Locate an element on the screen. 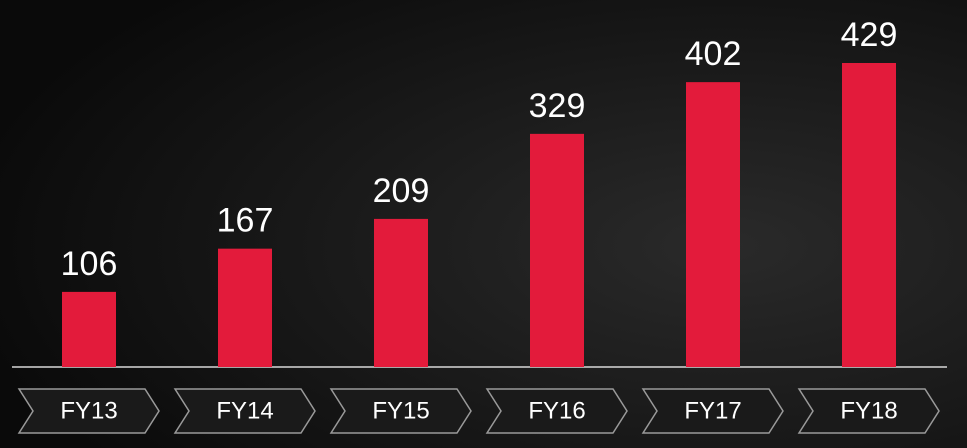 Image resolution: width=967 pixels, height=448 pixels. value-label: 209 is located at coordinates (401, 191).